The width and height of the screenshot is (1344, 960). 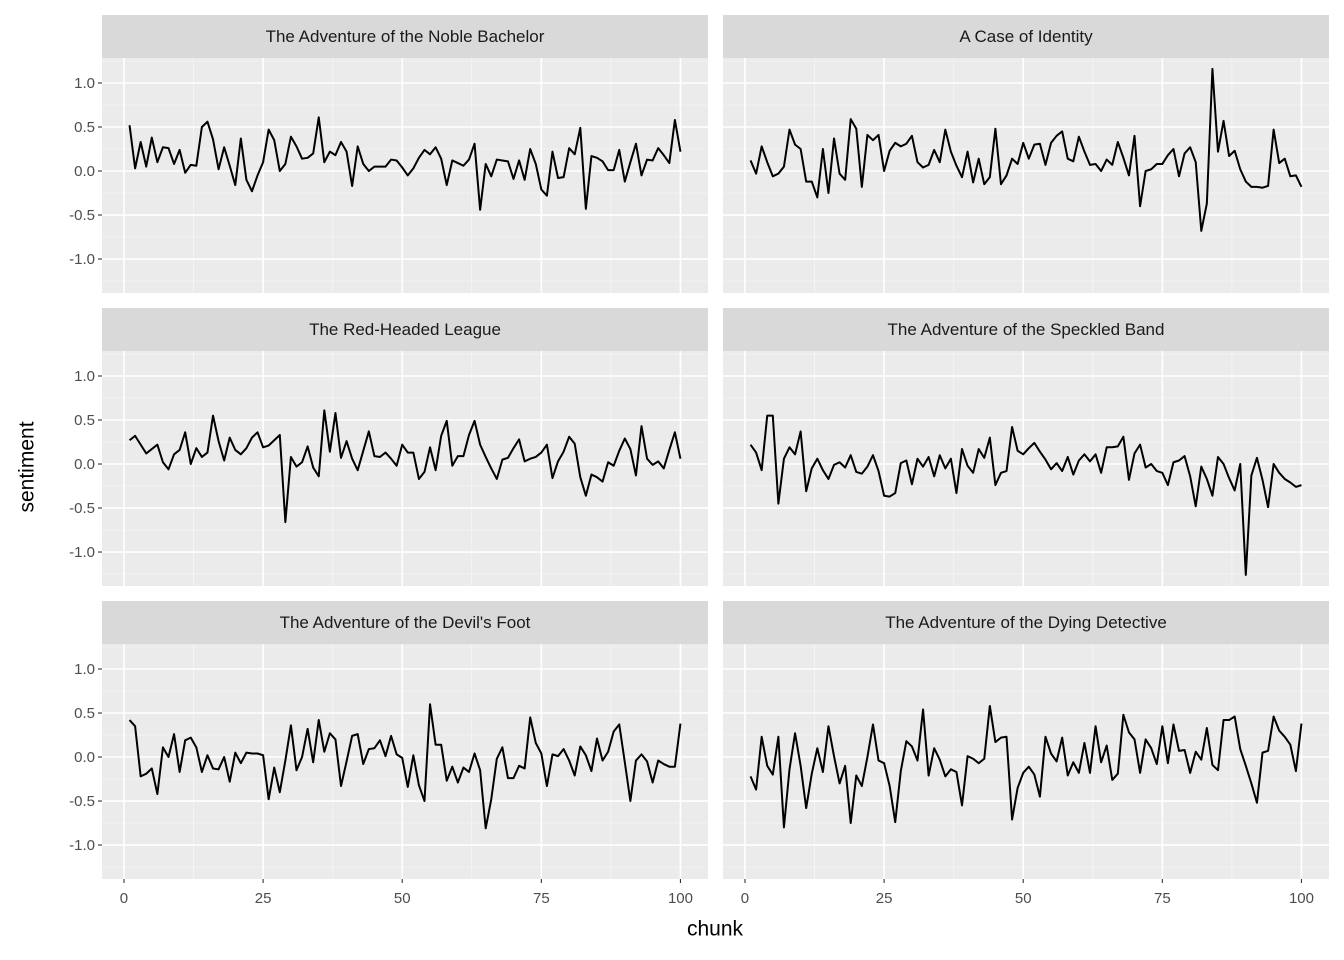 I want to click on strip-title: The Adventure of the Dying Detective, so click(x=1026, y=622).